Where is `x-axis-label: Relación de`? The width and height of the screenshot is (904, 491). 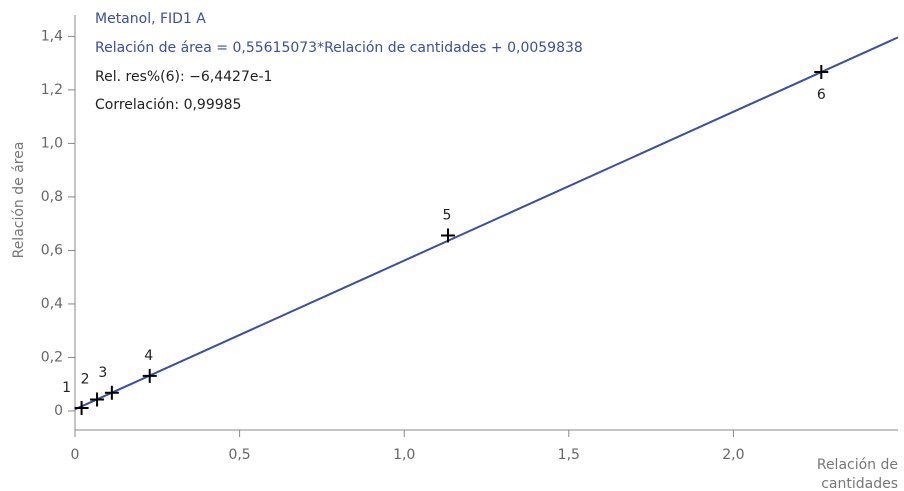
x-axis-label: Relación de is located at coordinates (857, 465).